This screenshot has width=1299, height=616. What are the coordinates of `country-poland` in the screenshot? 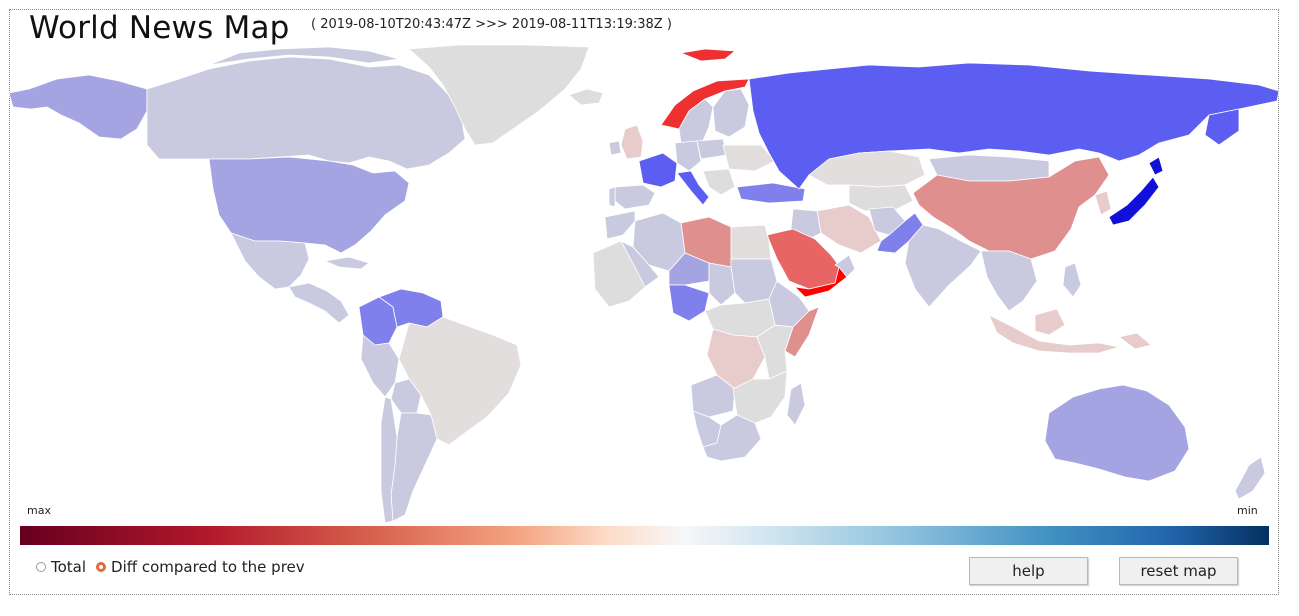 It's located at (712, 149).